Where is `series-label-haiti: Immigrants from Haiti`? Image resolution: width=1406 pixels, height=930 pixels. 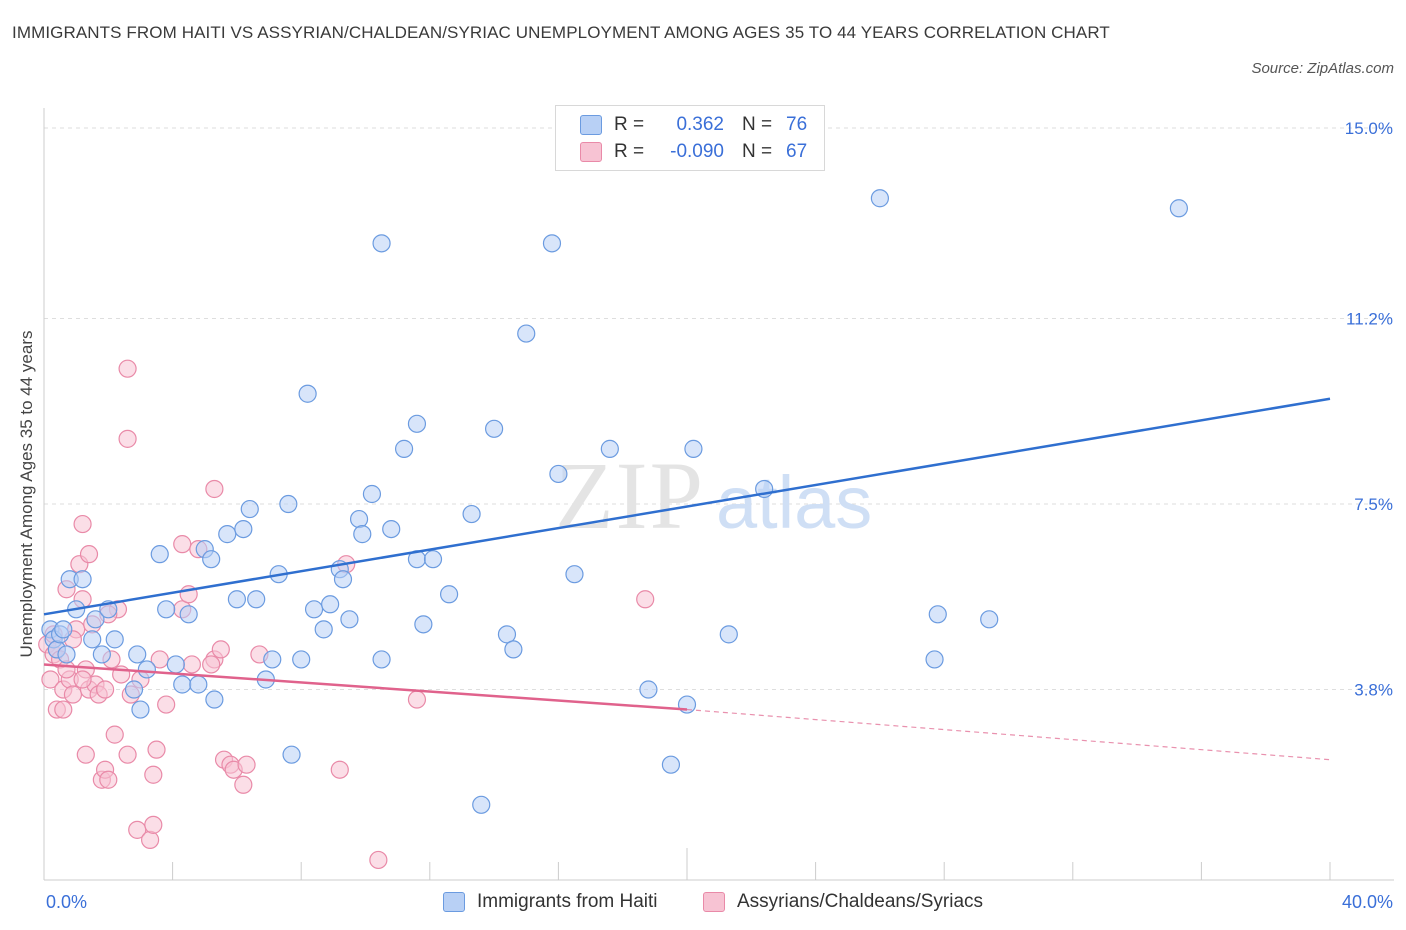 series-label-haiti: Immigrants from Haiti is located at coordinates (567, 901).